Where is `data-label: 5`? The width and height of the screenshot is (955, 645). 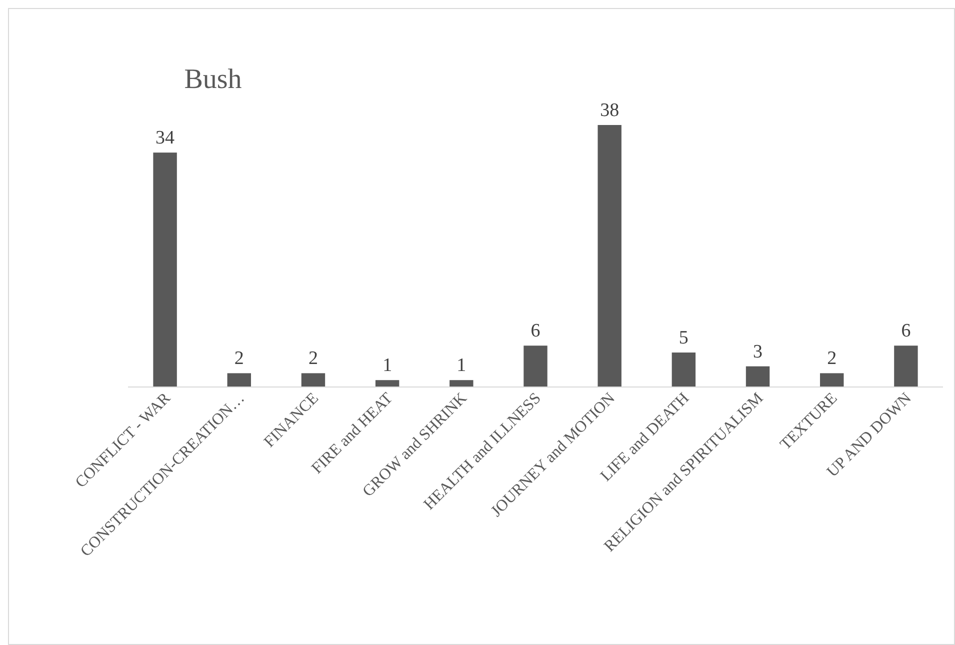
data-label: 5 is located at coordinates (683, 338).